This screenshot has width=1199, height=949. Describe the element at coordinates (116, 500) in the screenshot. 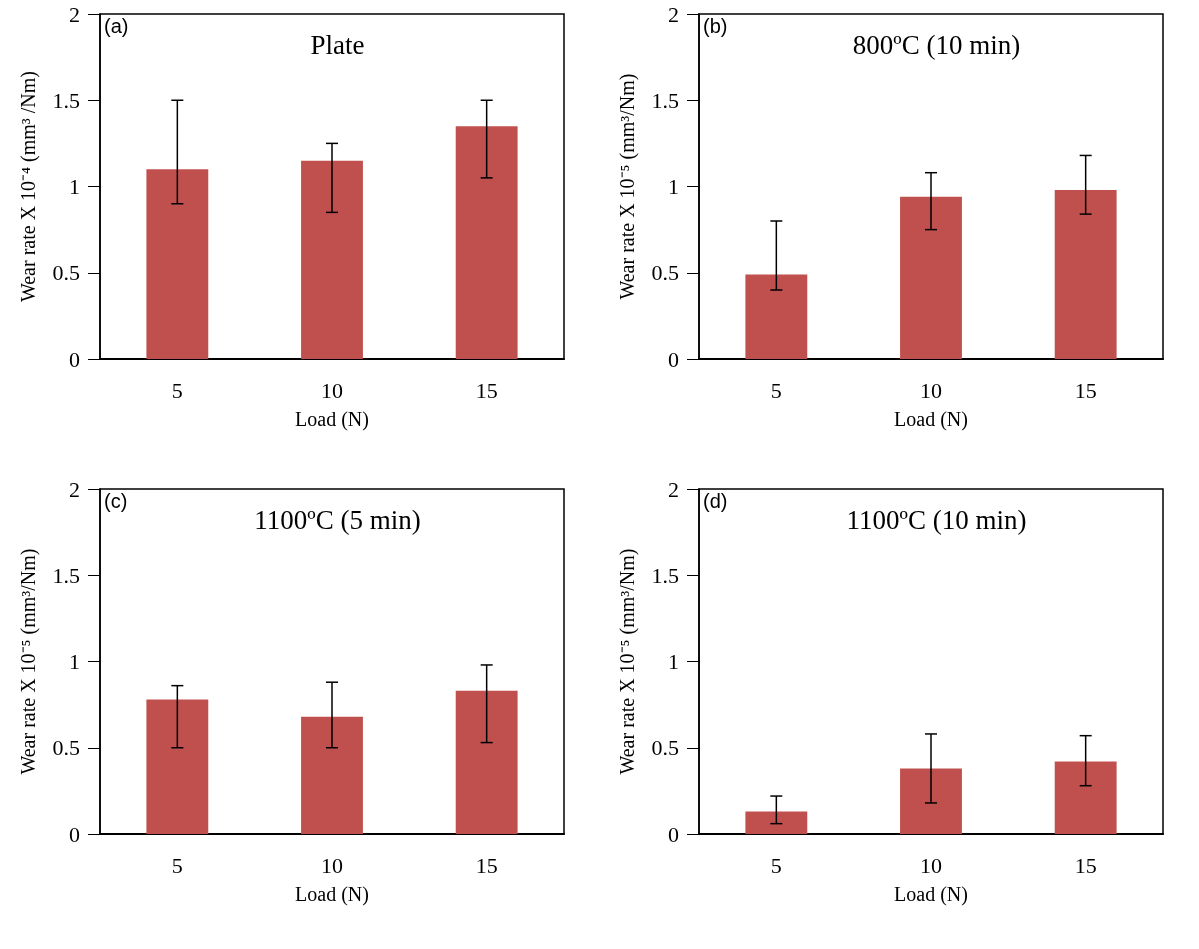

I see `annotation: (c)` at that location.